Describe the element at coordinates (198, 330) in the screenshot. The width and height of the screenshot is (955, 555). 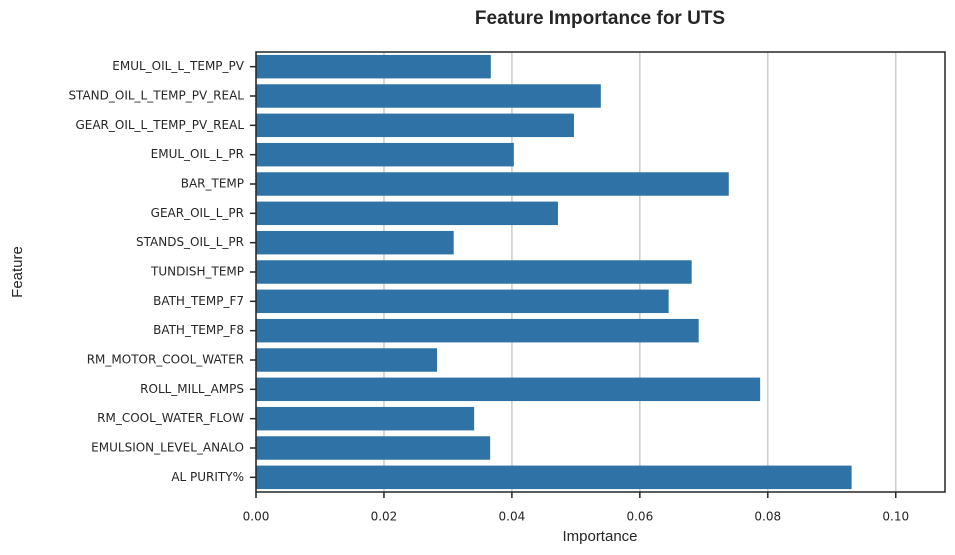
I see `y-tick-label: BATH_TEMP_F8` at that location.